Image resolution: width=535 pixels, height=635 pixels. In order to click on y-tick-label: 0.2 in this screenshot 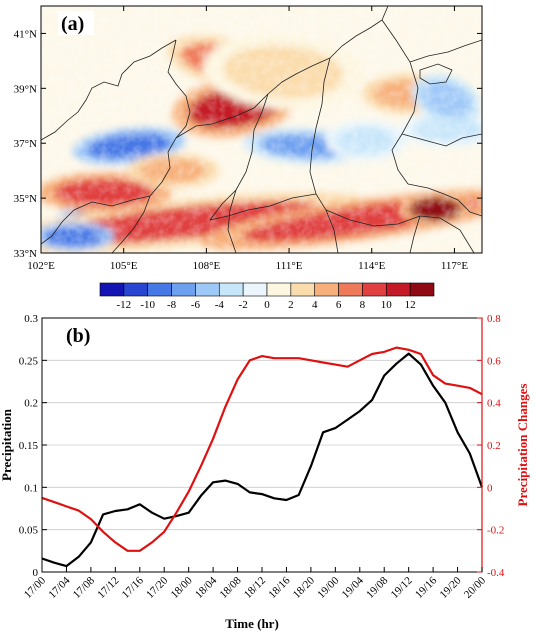, I will do `click(31, 404)`.